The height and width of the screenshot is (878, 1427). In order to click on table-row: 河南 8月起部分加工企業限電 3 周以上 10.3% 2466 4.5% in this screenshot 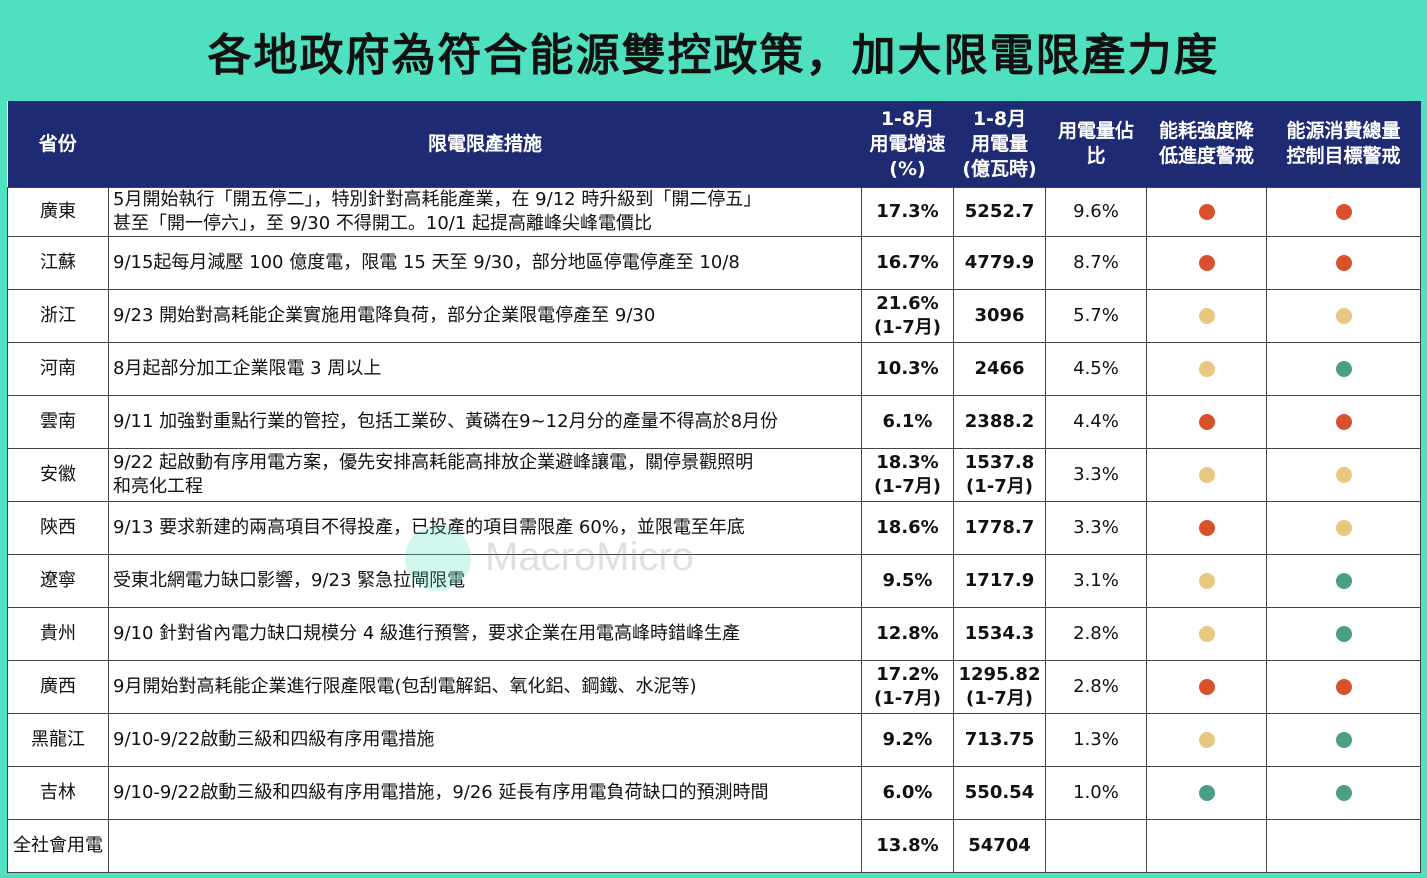, I will do `click(714, 369)`.